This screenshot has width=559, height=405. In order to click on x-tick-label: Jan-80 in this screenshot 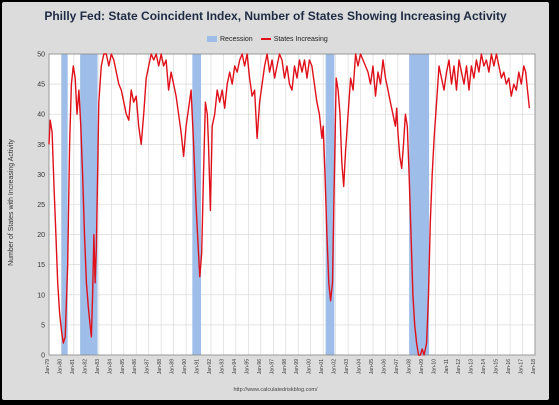, I will do `click(60, 367)`.